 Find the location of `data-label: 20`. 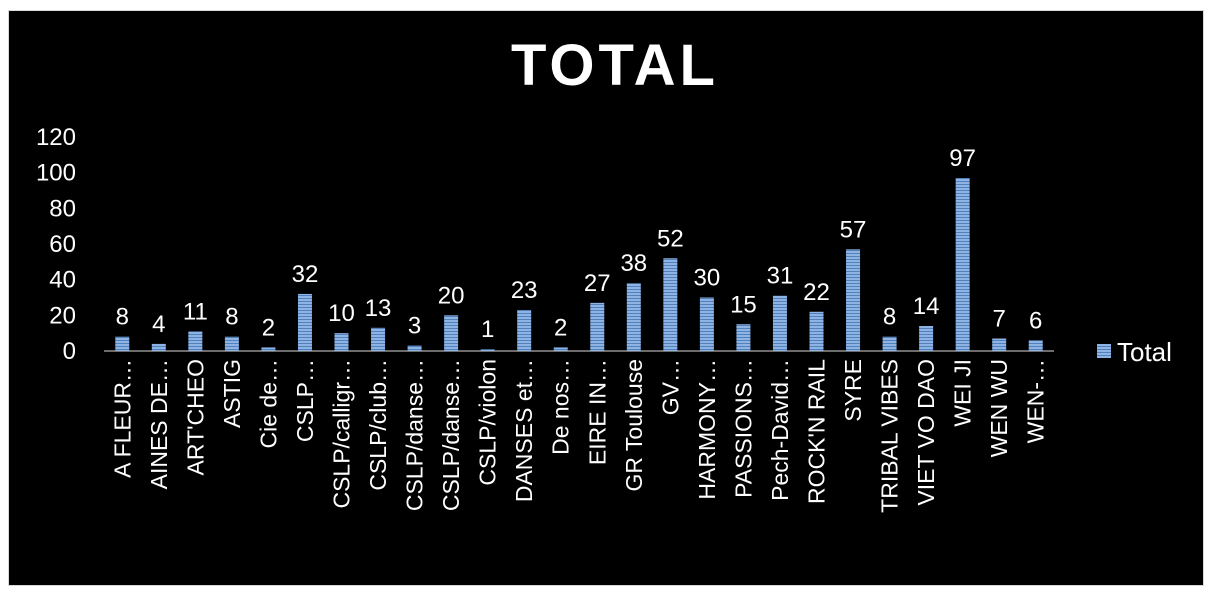

data-label: 20 is located at coordinates (451, 295).